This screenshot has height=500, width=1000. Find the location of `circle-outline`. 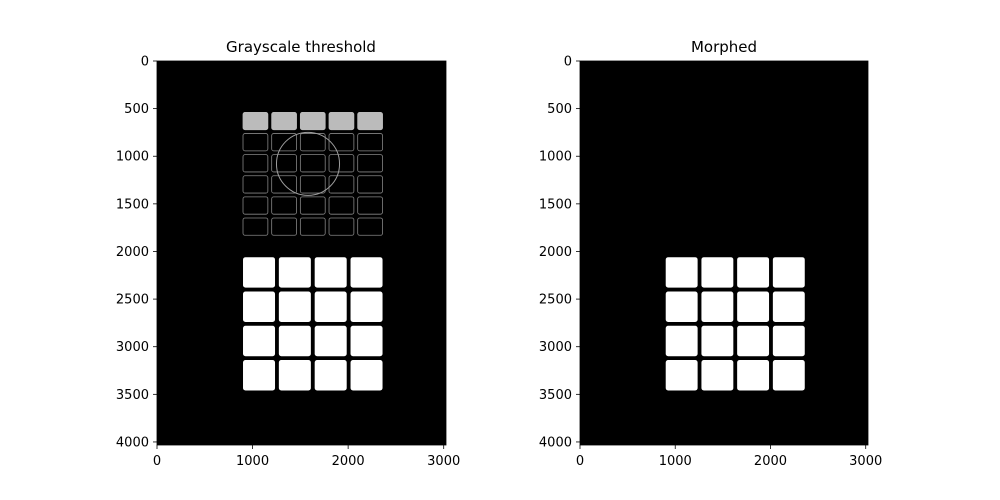

circle-outline is located at coordinates (308, 163).